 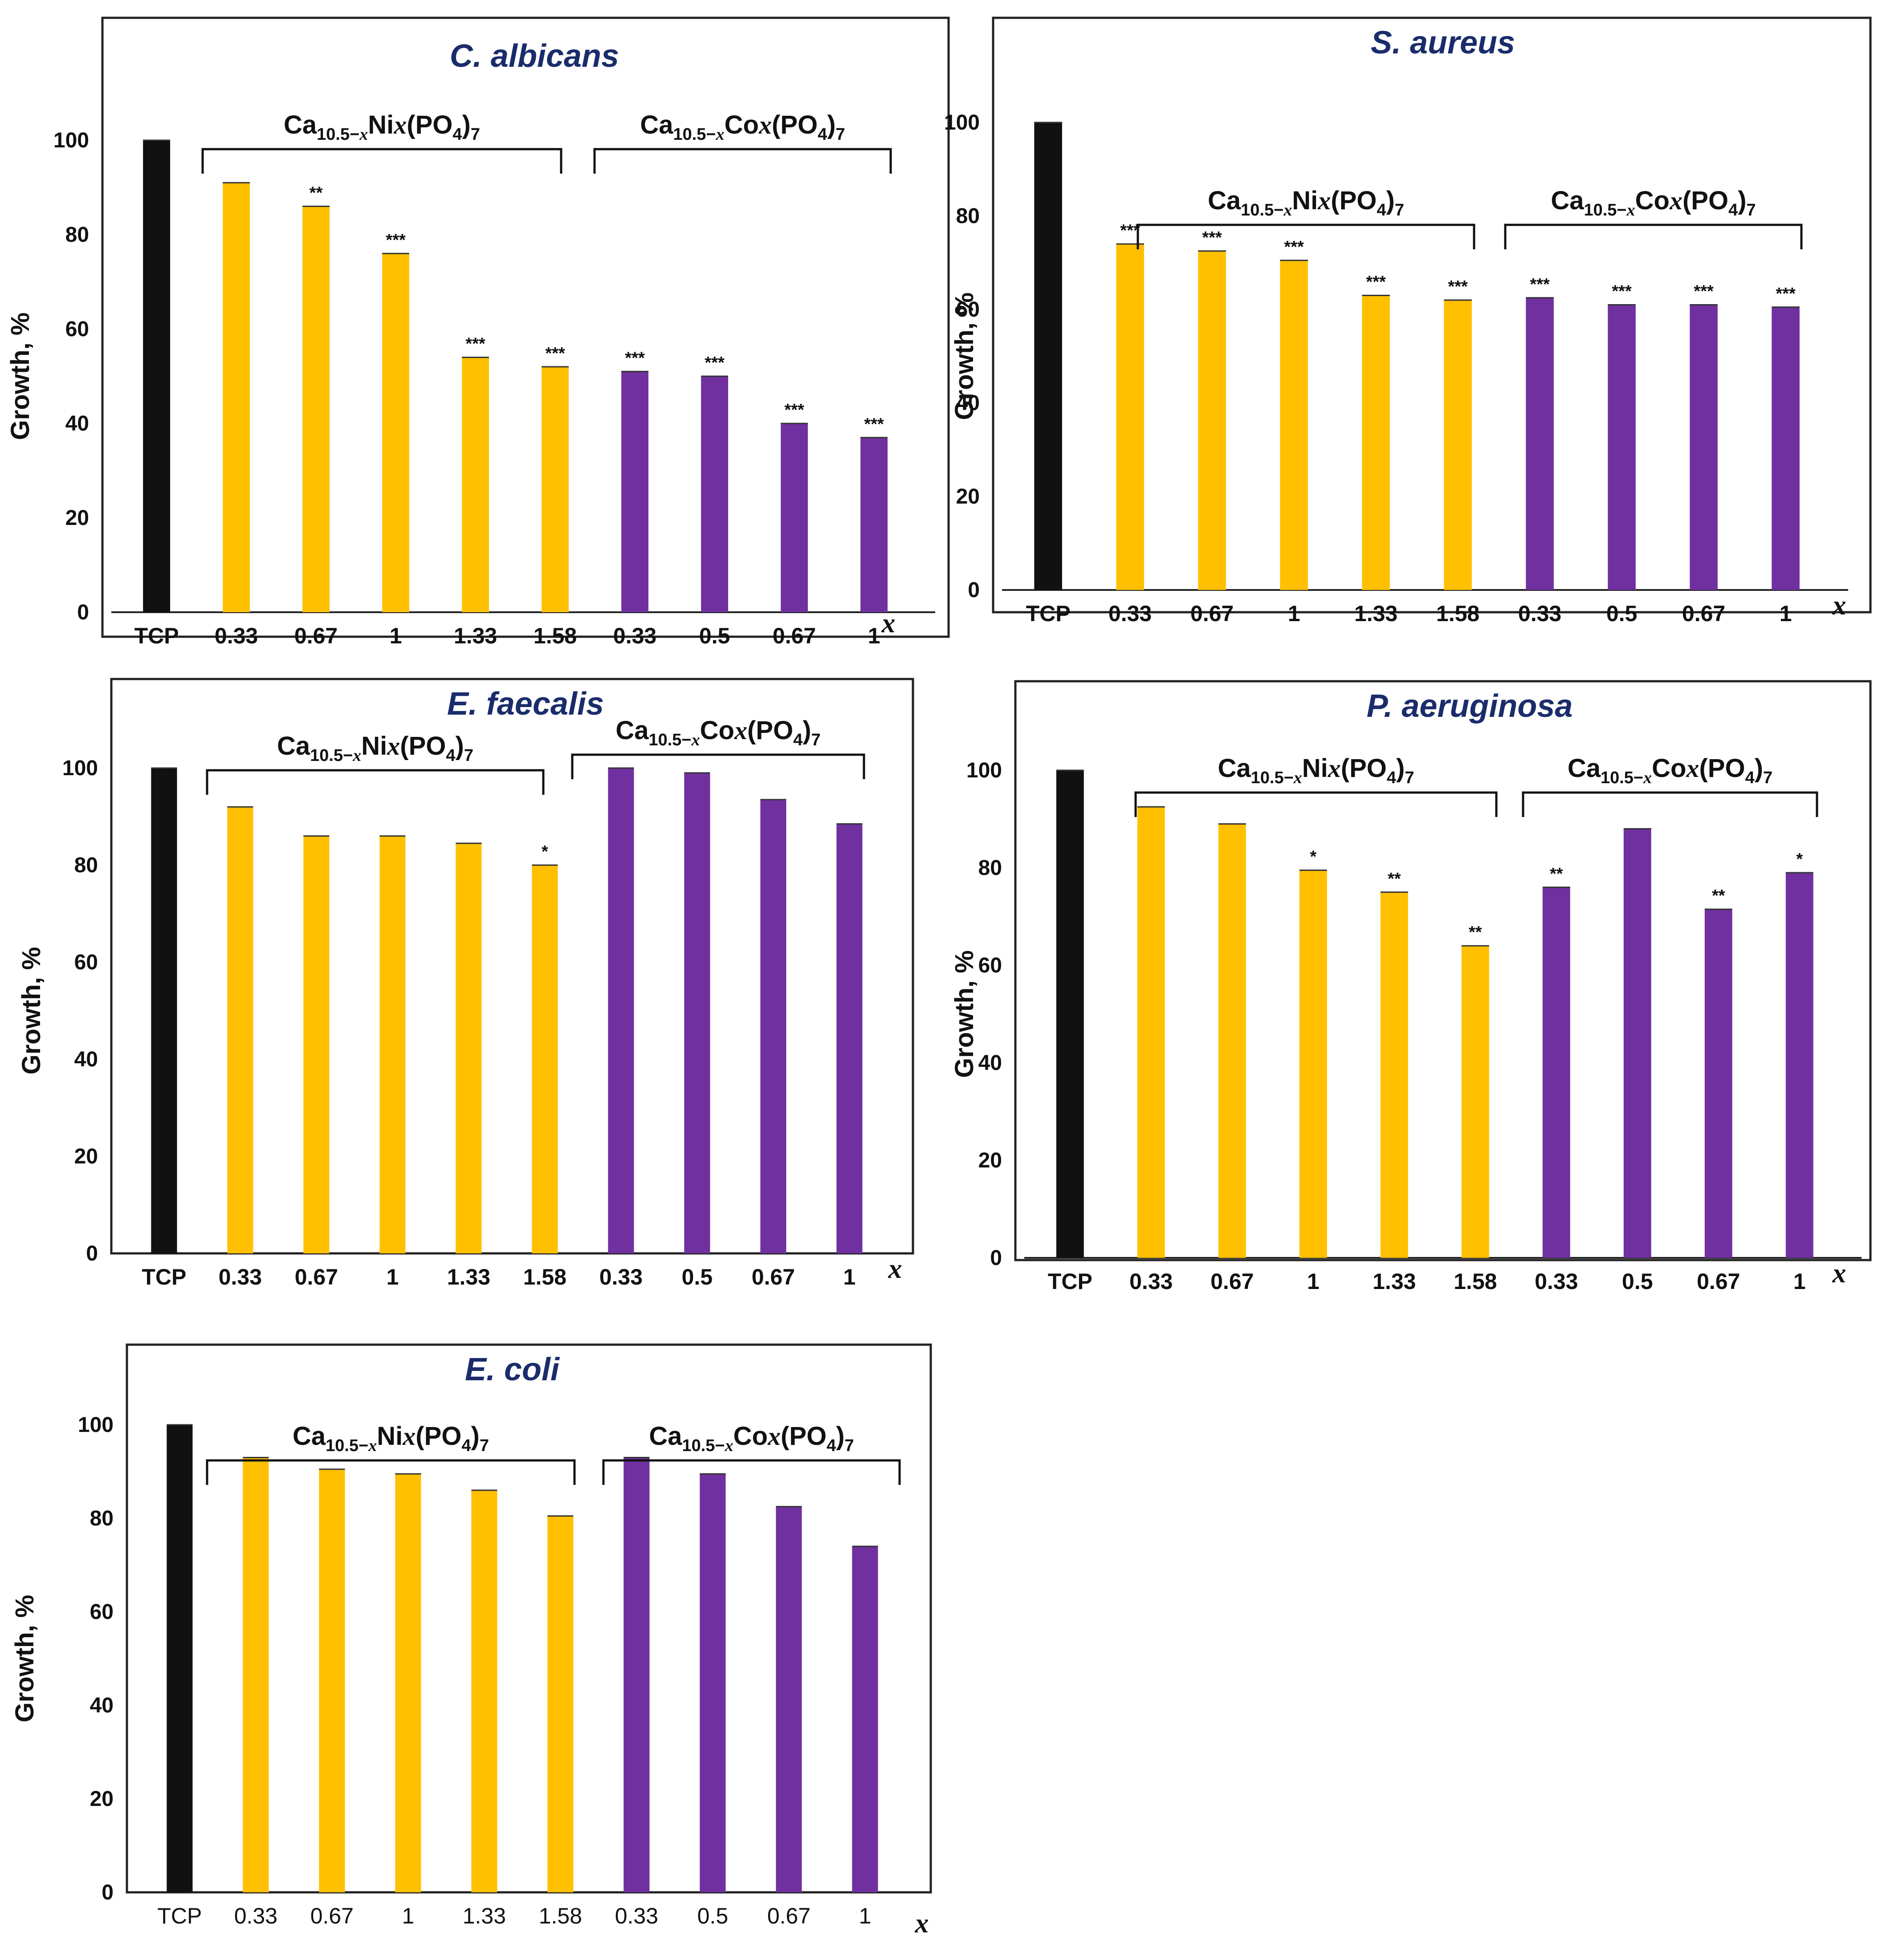 I want to click on bracket-co, so click(x=1670, y=804).